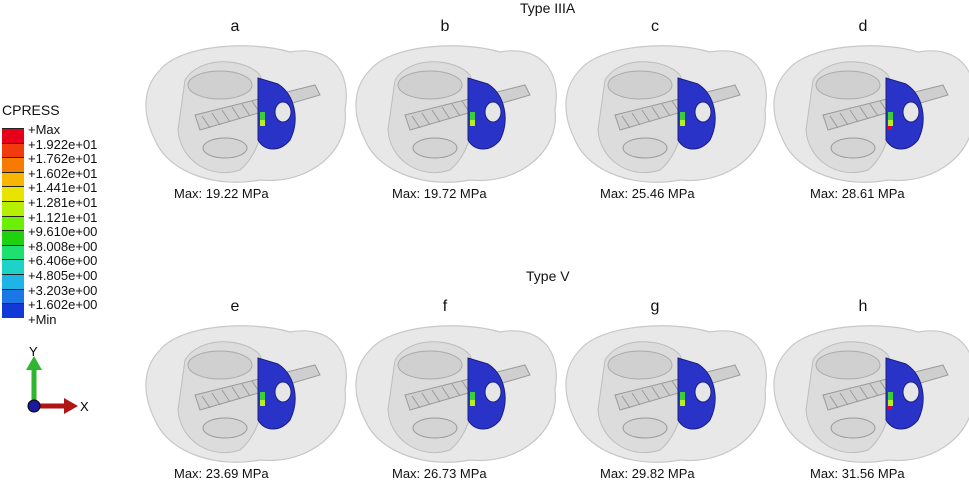 The width and height of the screenshot is (969, 488). Describe the element at coordinates (655, 306) in the screenshot. I see `panel-letter: g` at that location.